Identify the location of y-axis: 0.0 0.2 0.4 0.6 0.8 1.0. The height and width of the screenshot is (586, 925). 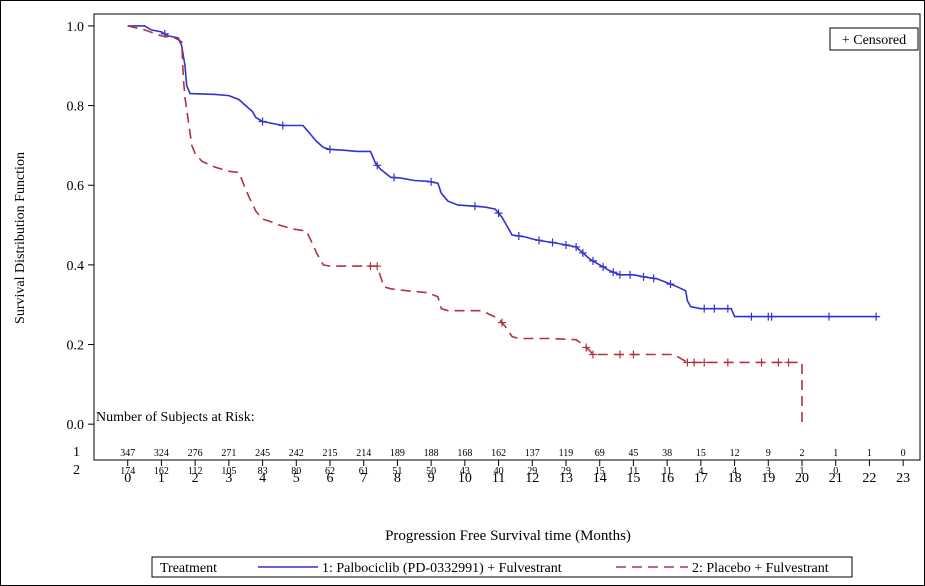
(80, 226).